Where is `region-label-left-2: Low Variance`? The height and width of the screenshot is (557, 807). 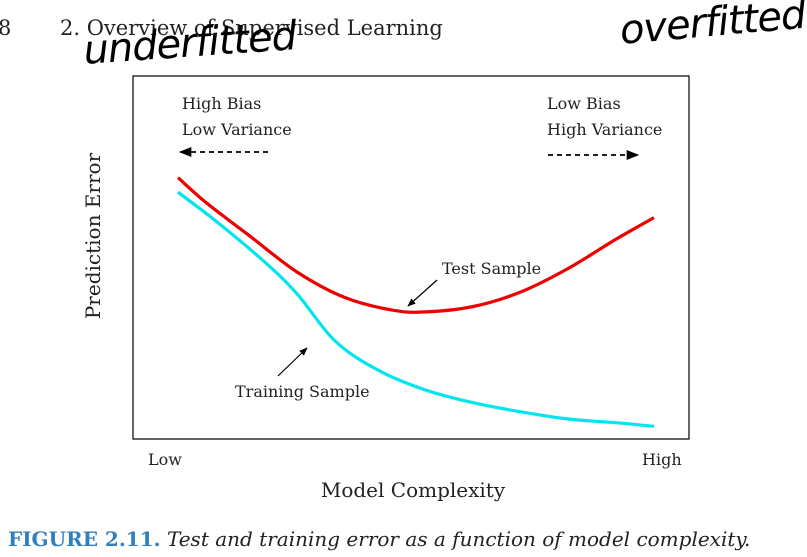
region-label-left-2: Low Variance is located at coordinates (237, 129).